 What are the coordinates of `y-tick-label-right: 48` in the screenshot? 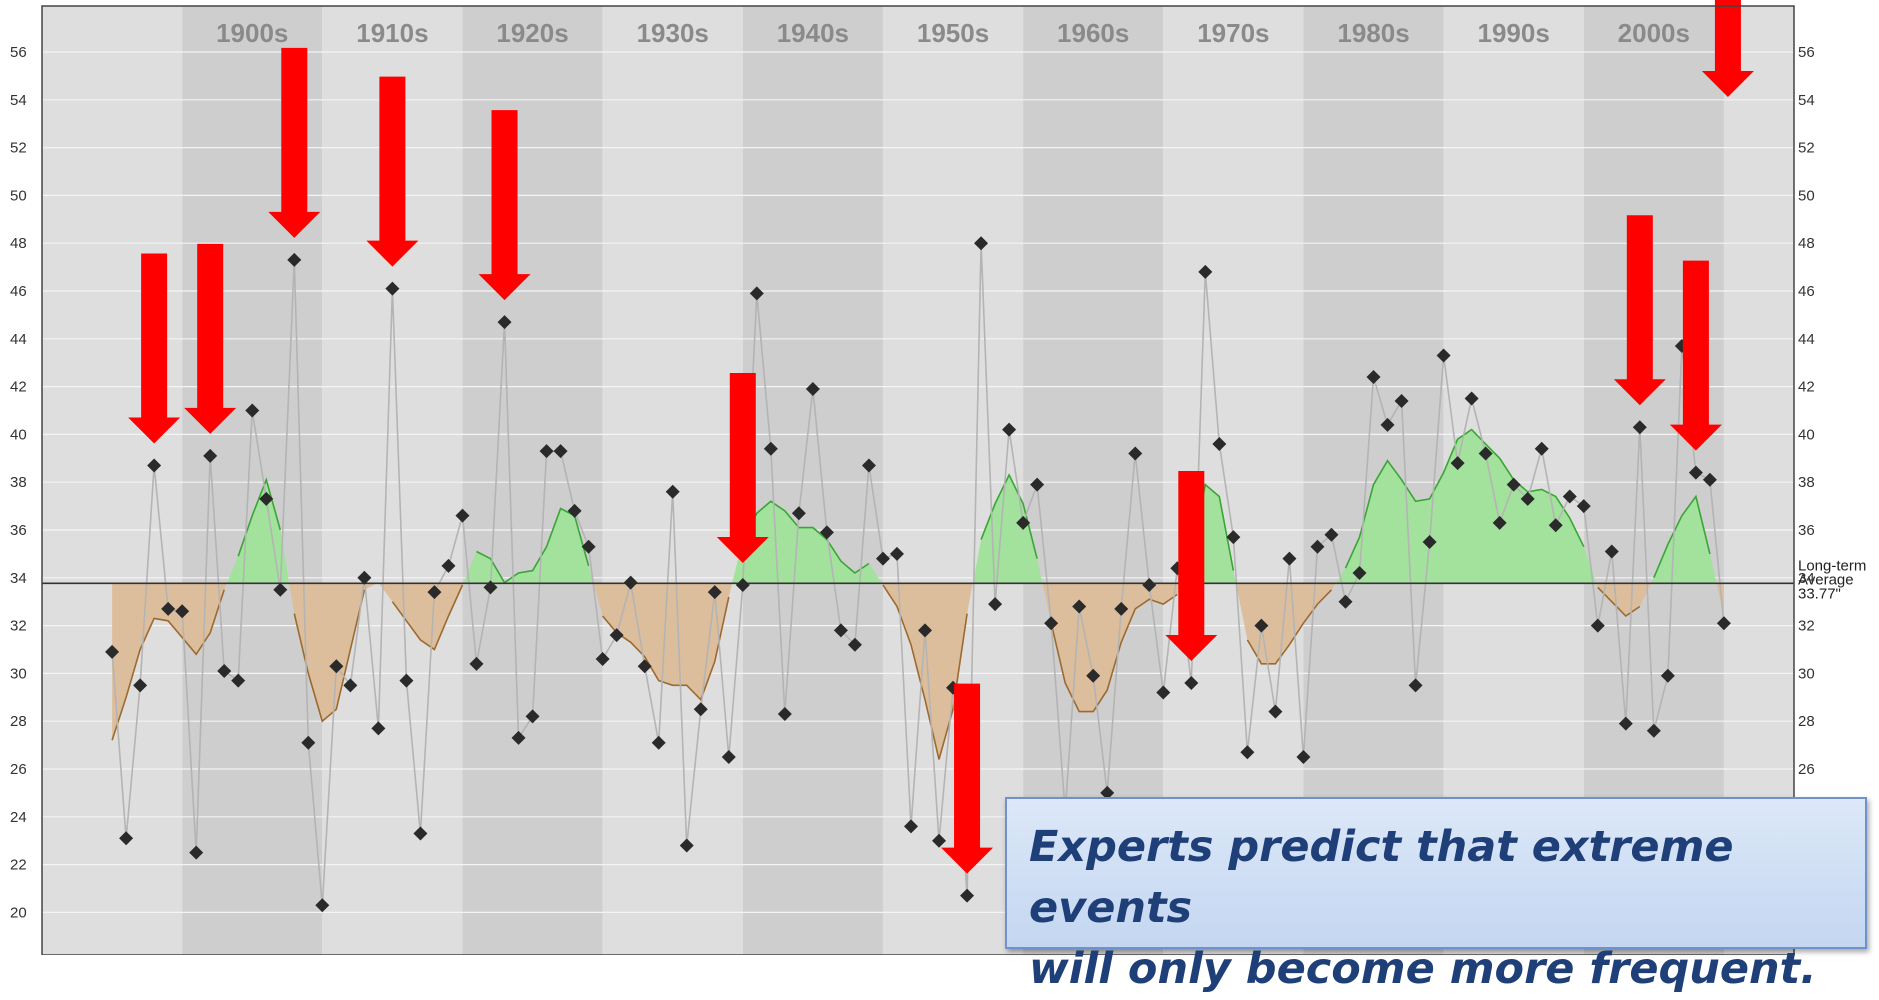 It's located at (1806, 243).